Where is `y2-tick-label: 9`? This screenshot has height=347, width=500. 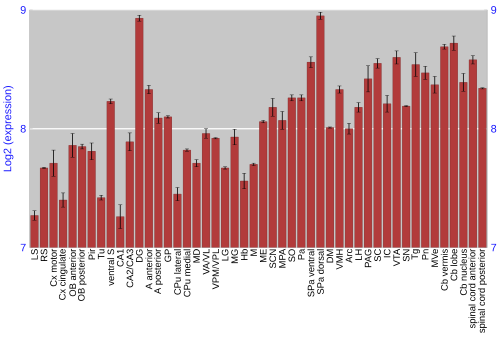
y2-tick-label: 9 is located at coordinates (493, 10).